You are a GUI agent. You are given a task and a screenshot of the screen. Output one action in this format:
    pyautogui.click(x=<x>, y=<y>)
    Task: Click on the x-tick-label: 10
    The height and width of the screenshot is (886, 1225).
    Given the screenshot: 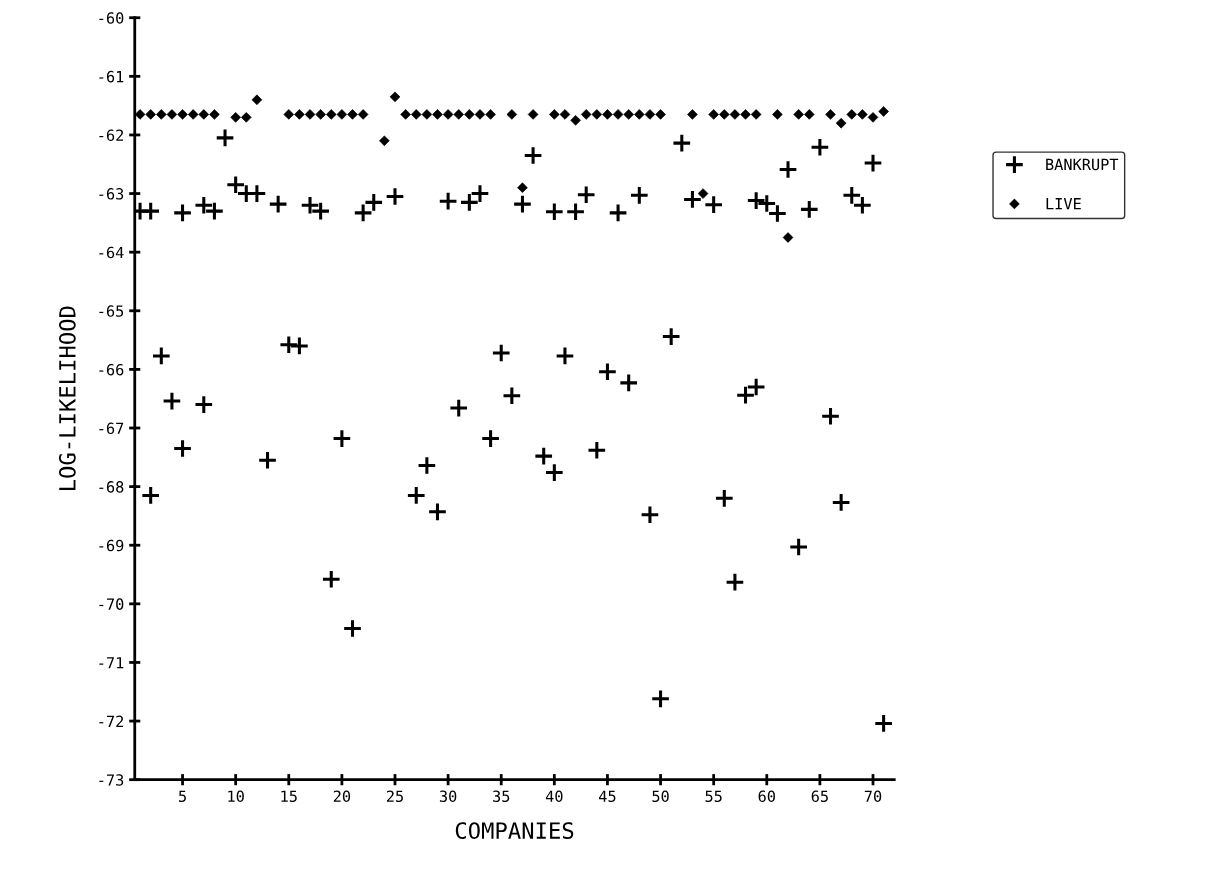 What is the action you would take?
    pyautogui.click(x=236, y=796)
    